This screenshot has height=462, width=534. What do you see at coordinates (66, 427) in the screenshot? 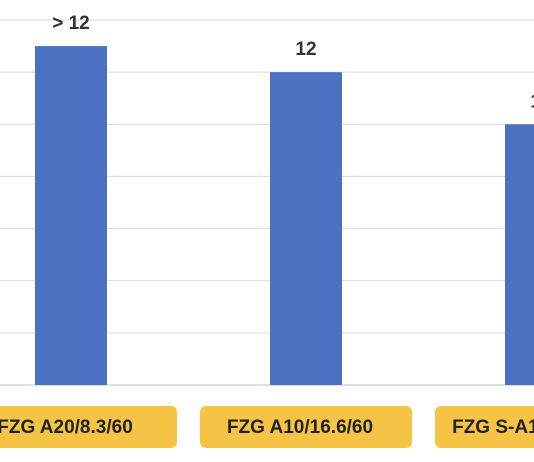
I see `x-tick-label: FZG A20/8.3/60` at bounding box center [66, 427].